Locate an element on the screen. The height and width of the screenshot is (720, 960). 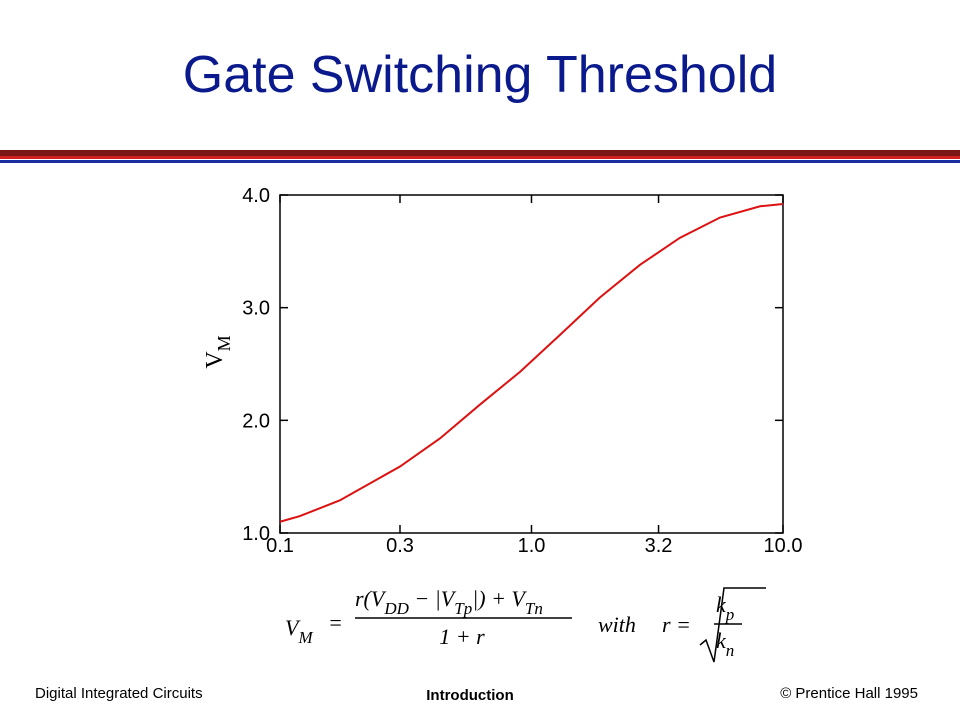
formula-k-bottom: kn is located at coordinates (725, 644).